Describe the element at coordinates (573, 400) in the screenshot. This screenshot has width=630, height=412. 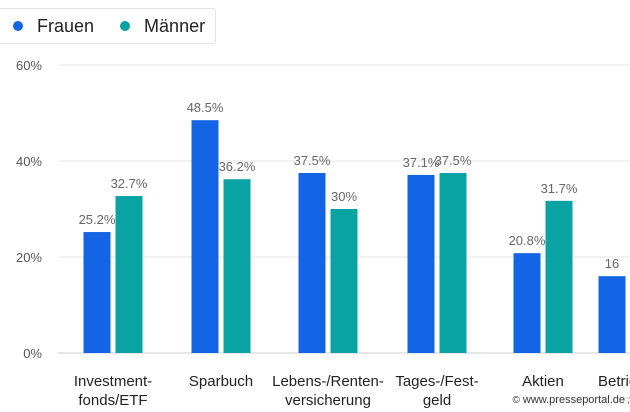
I see `watermark-text: www.presseportal.de` at that location.